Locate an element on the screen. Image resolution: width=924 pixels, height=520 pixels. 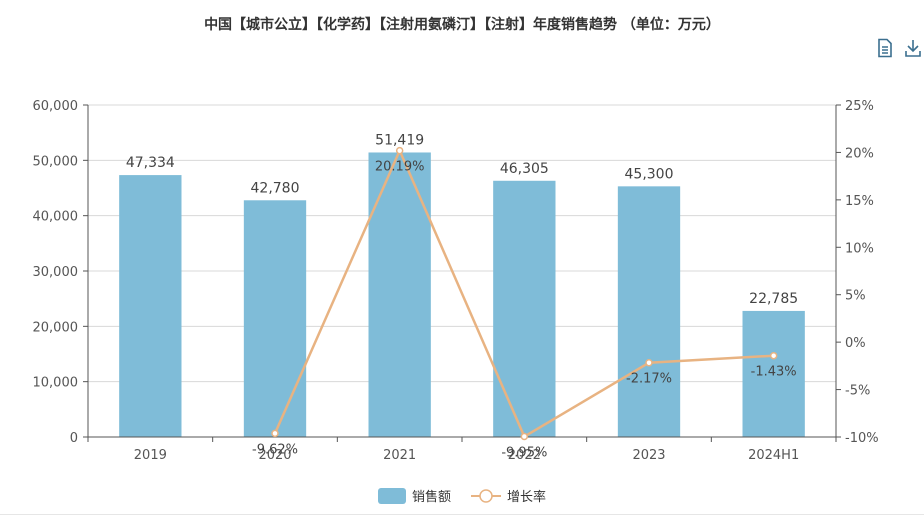
right-axis-tick-label: 25% is located at coordinates (859, 106).